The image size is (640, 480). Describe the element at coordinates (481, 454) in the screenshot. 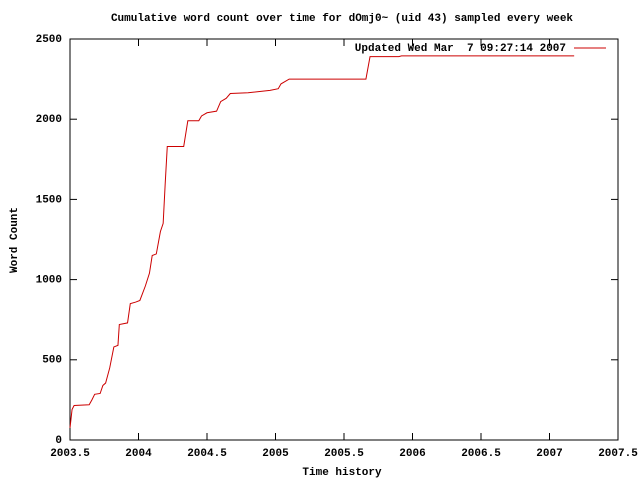

I see `x-tick-label: 2006.5` at that location.